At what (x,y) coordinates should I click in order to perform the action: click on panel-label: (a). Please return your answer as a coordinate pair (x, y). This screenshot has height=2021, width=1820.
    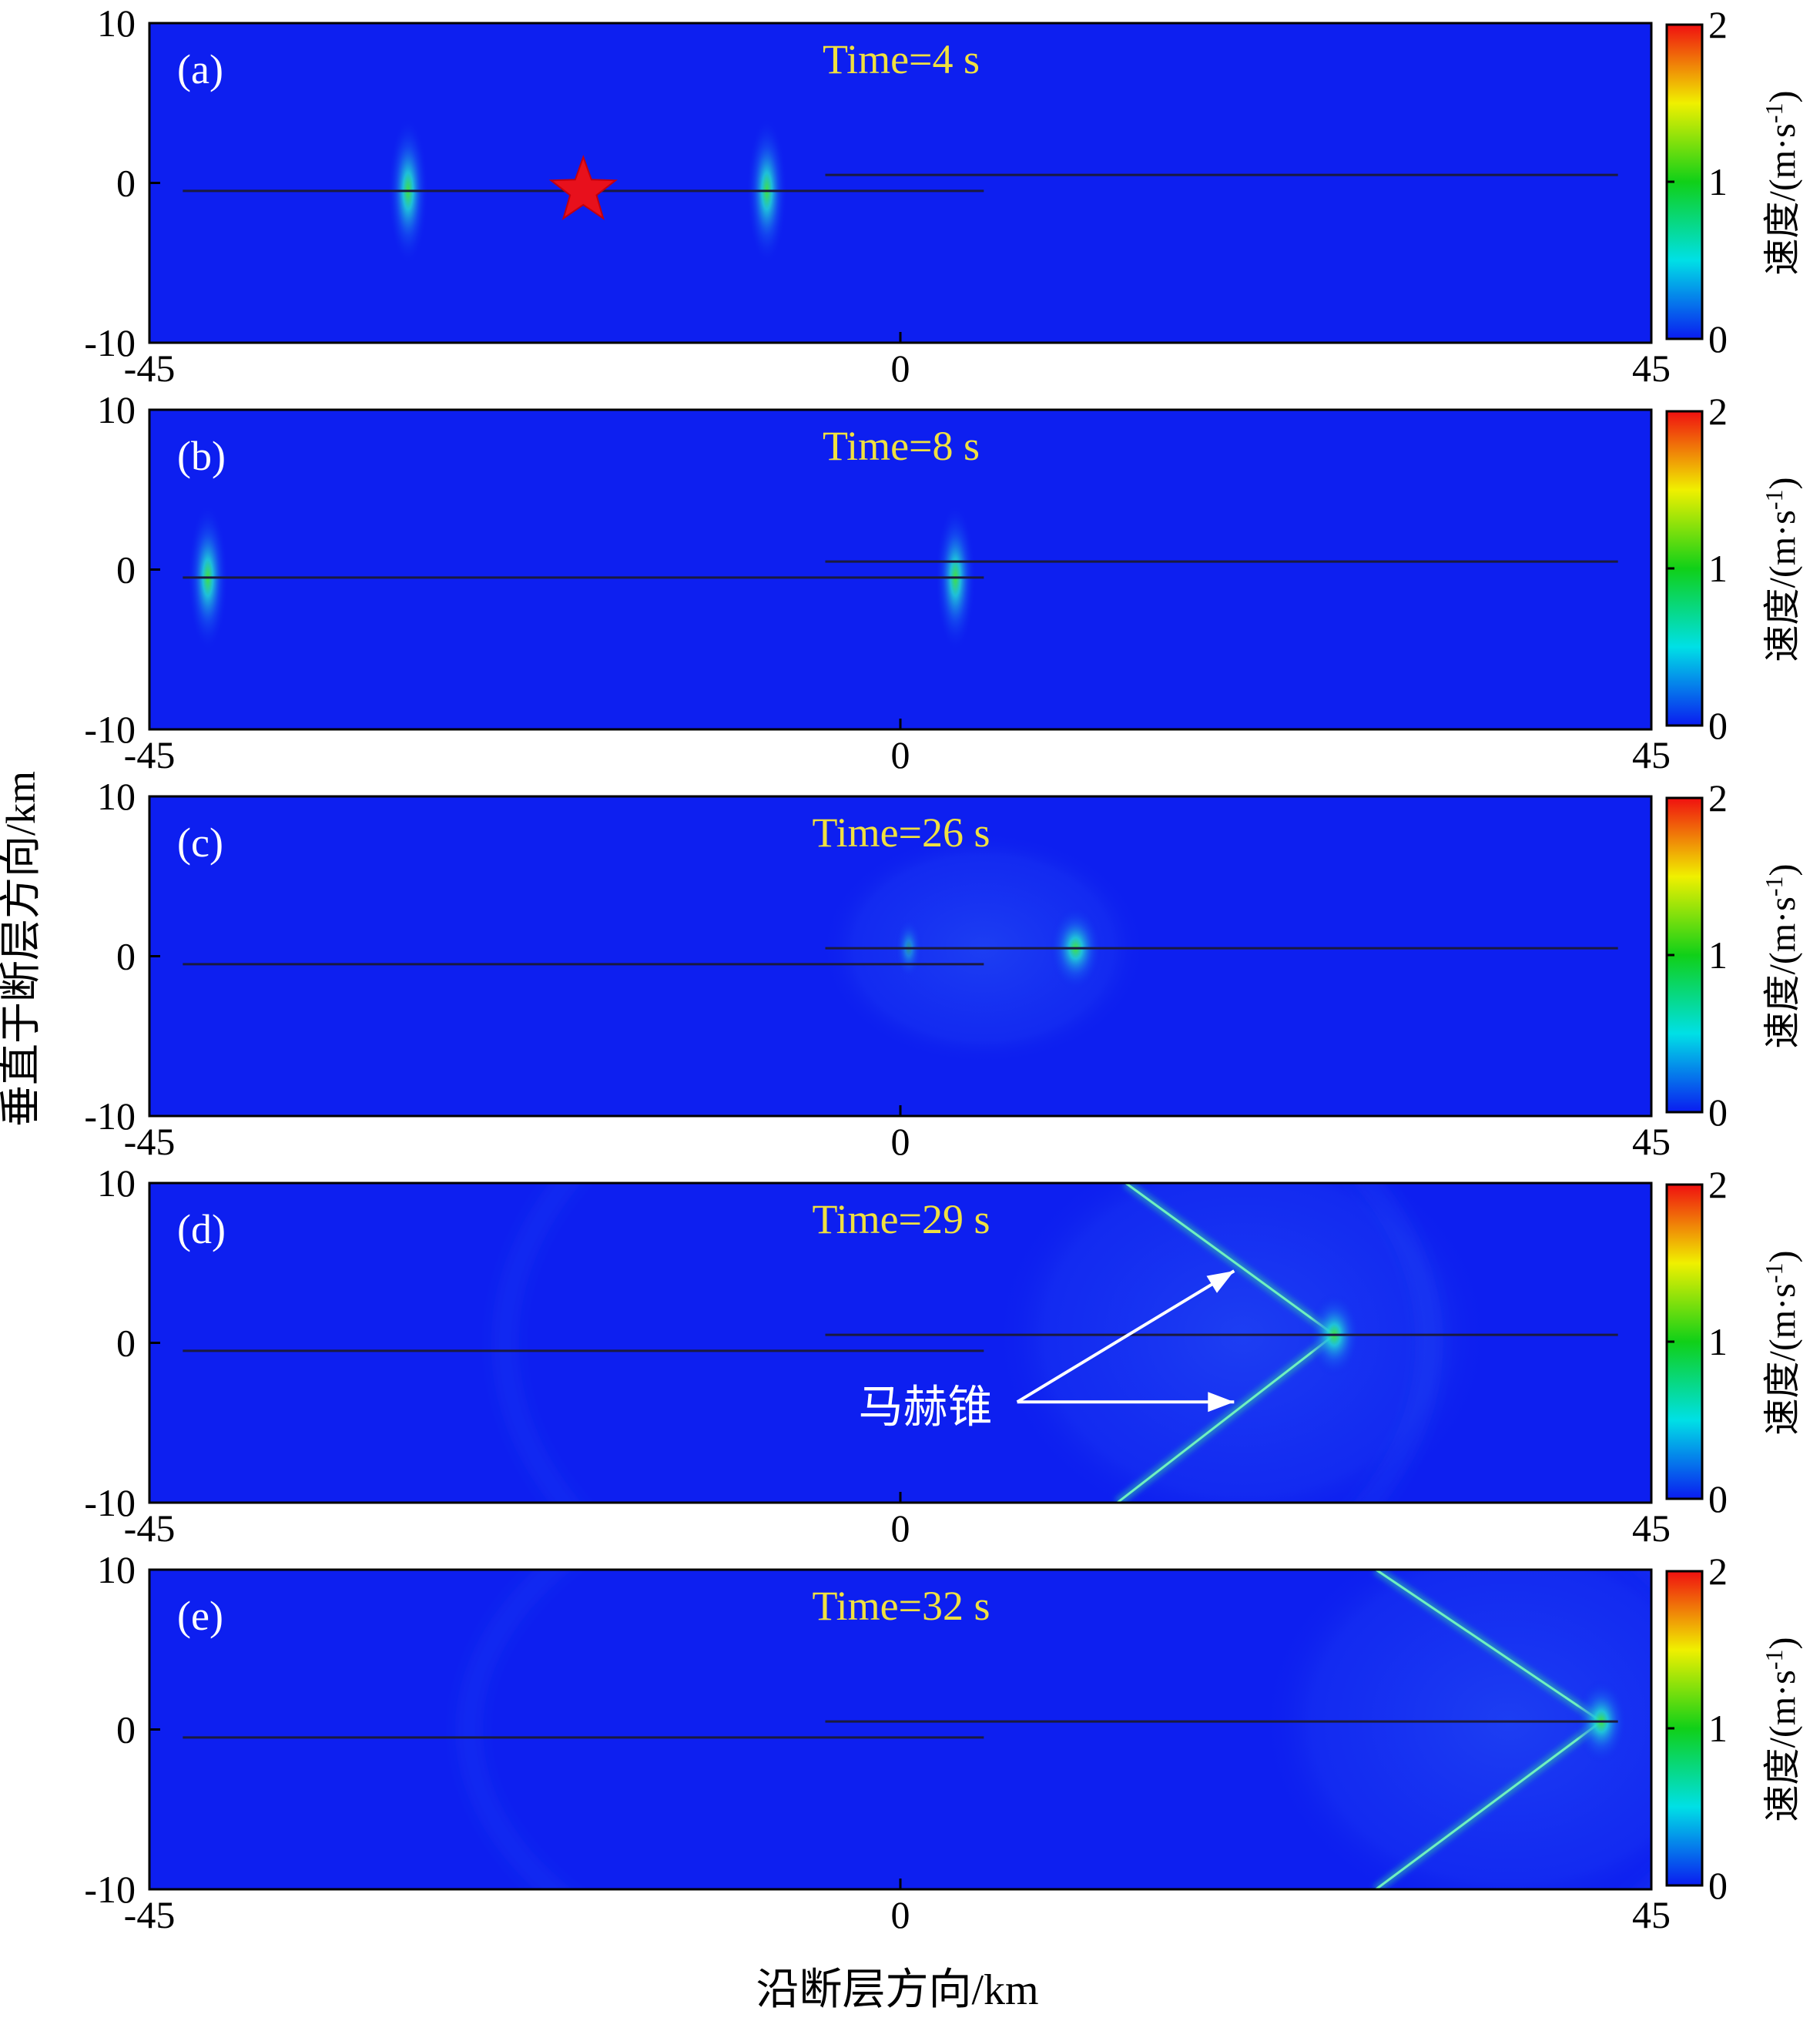
    Looking at the image, I should click on (200, 69).